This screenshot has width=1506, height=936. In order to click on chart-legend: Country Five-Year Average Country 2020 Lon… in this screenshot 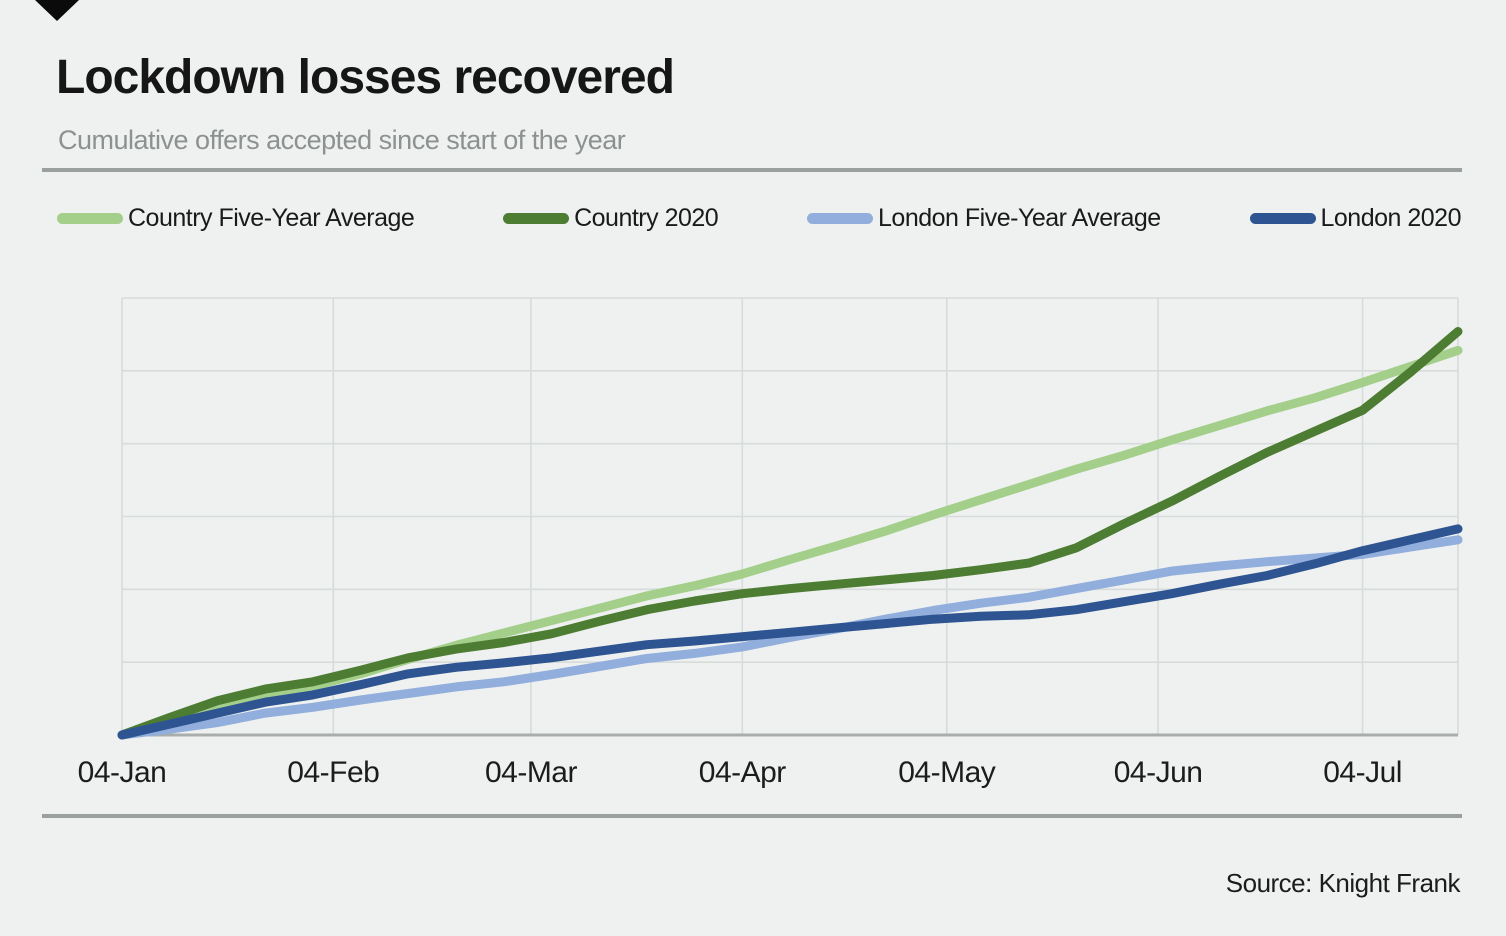, I will do `click(759, 218)`.